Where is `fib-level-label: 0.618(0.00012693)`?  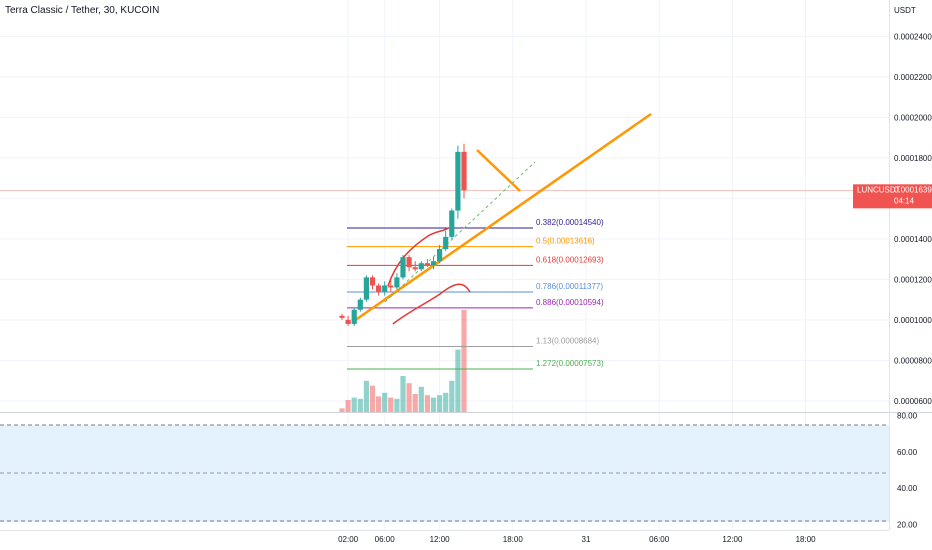
fib-level-label: 0.618(0.00012693) is located at coordinates (570, 259).